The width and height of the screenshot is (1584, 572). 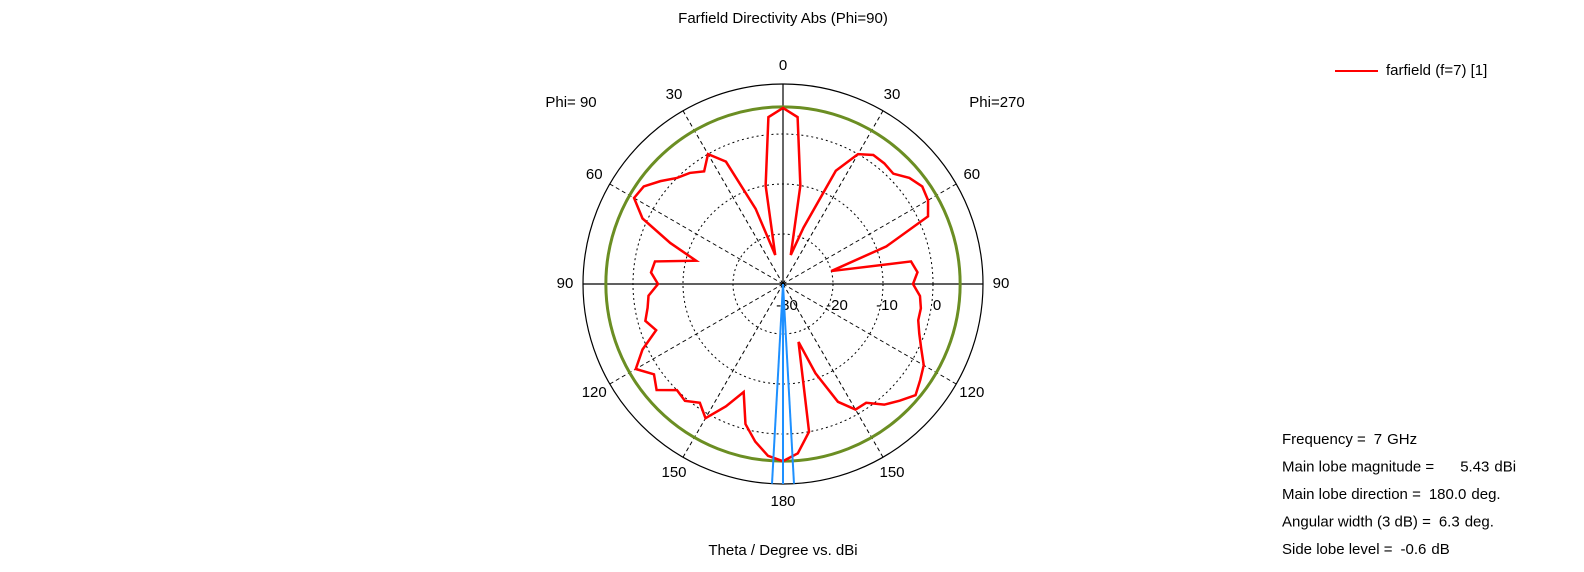 What do you see at coordinates (787, 305) in the screenshot?
I see `r-tick-label: -30` at bounding box center [787, 305].